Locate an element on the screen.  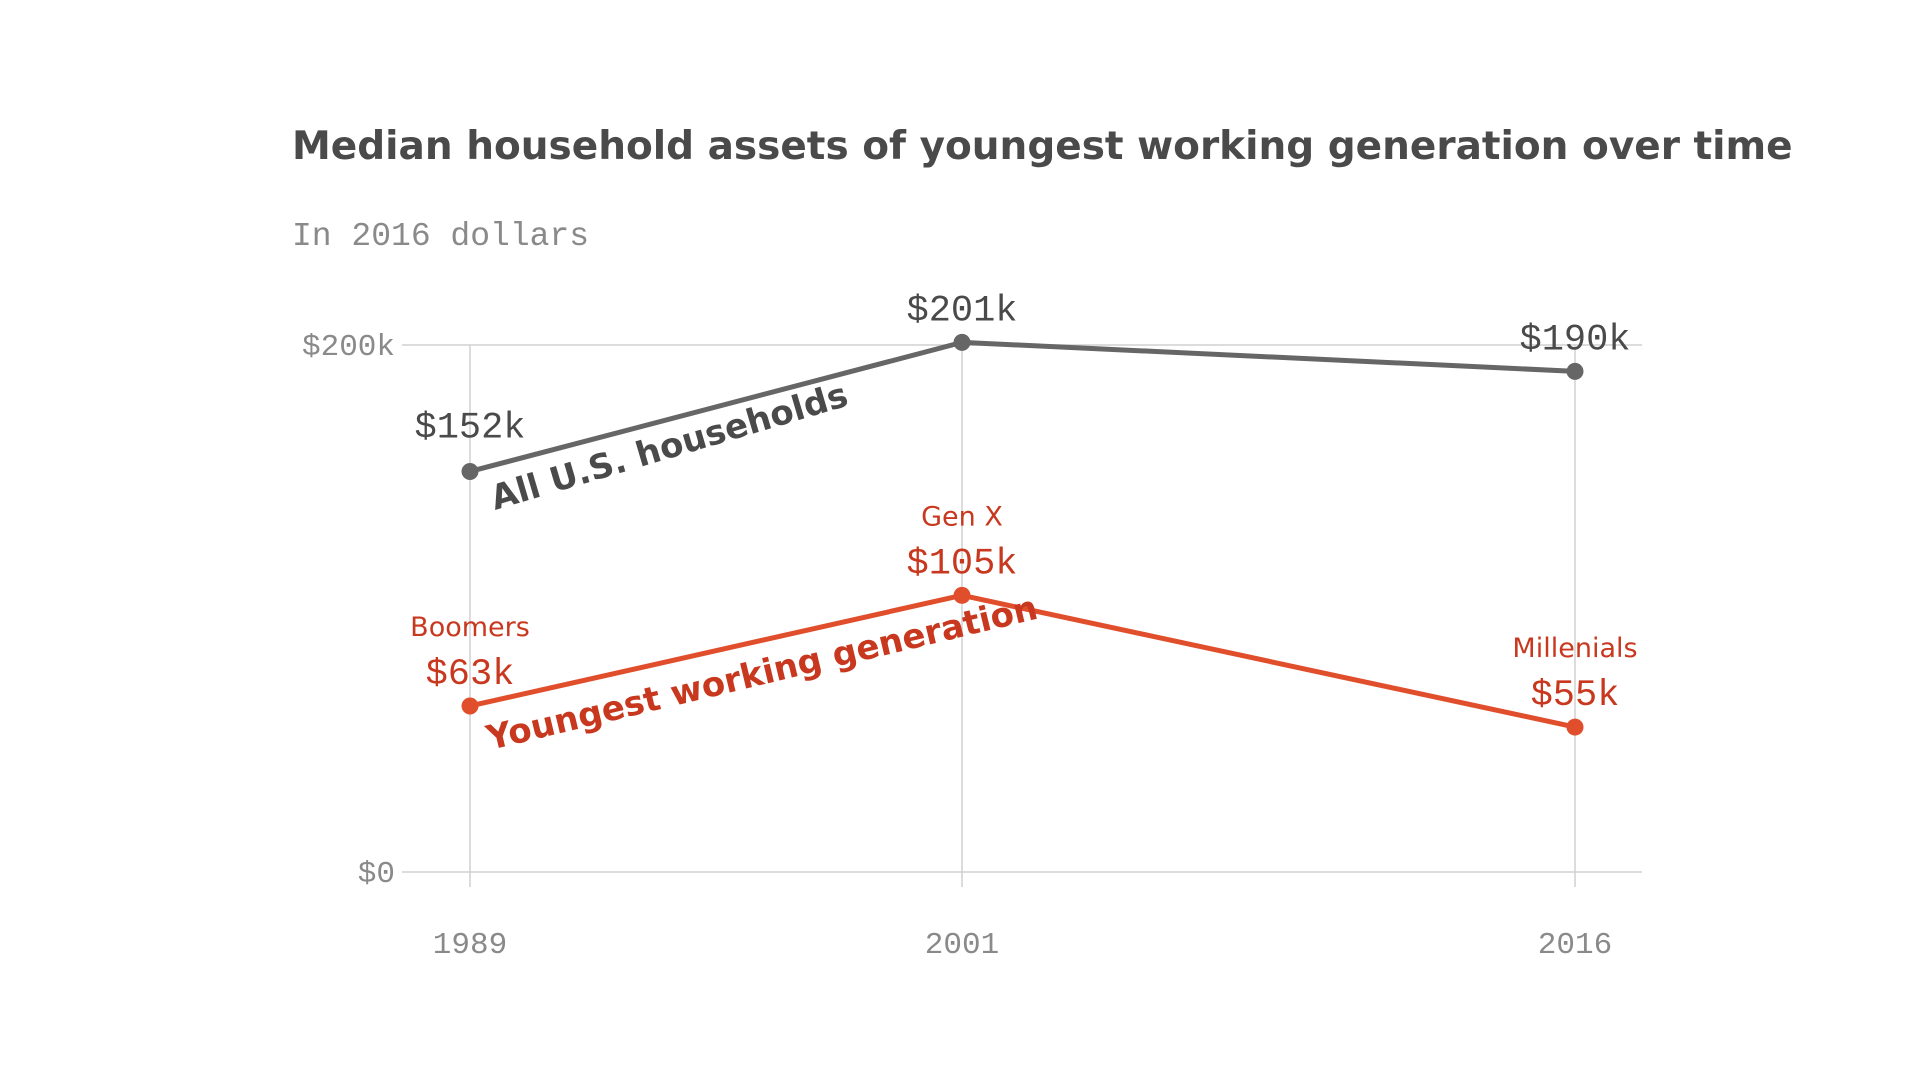
series-name-label: Youngest working generation is located at coordinates (762, 673).